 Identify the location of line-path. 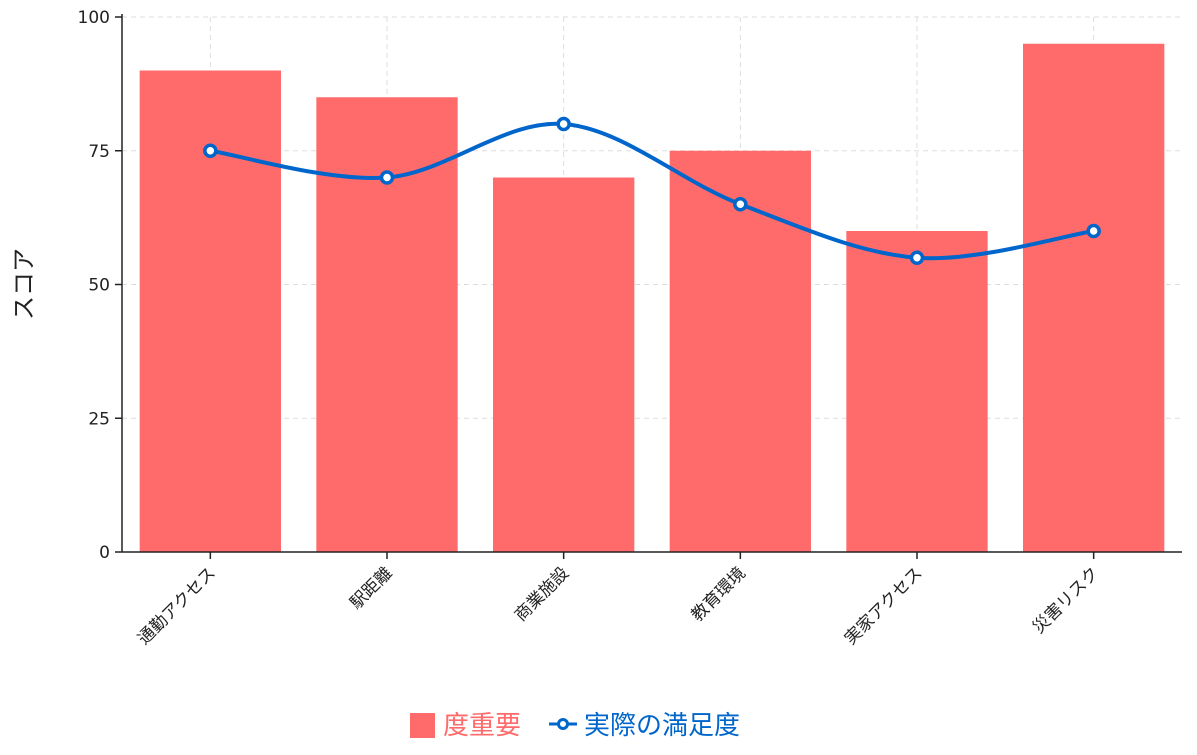
(652, 191).